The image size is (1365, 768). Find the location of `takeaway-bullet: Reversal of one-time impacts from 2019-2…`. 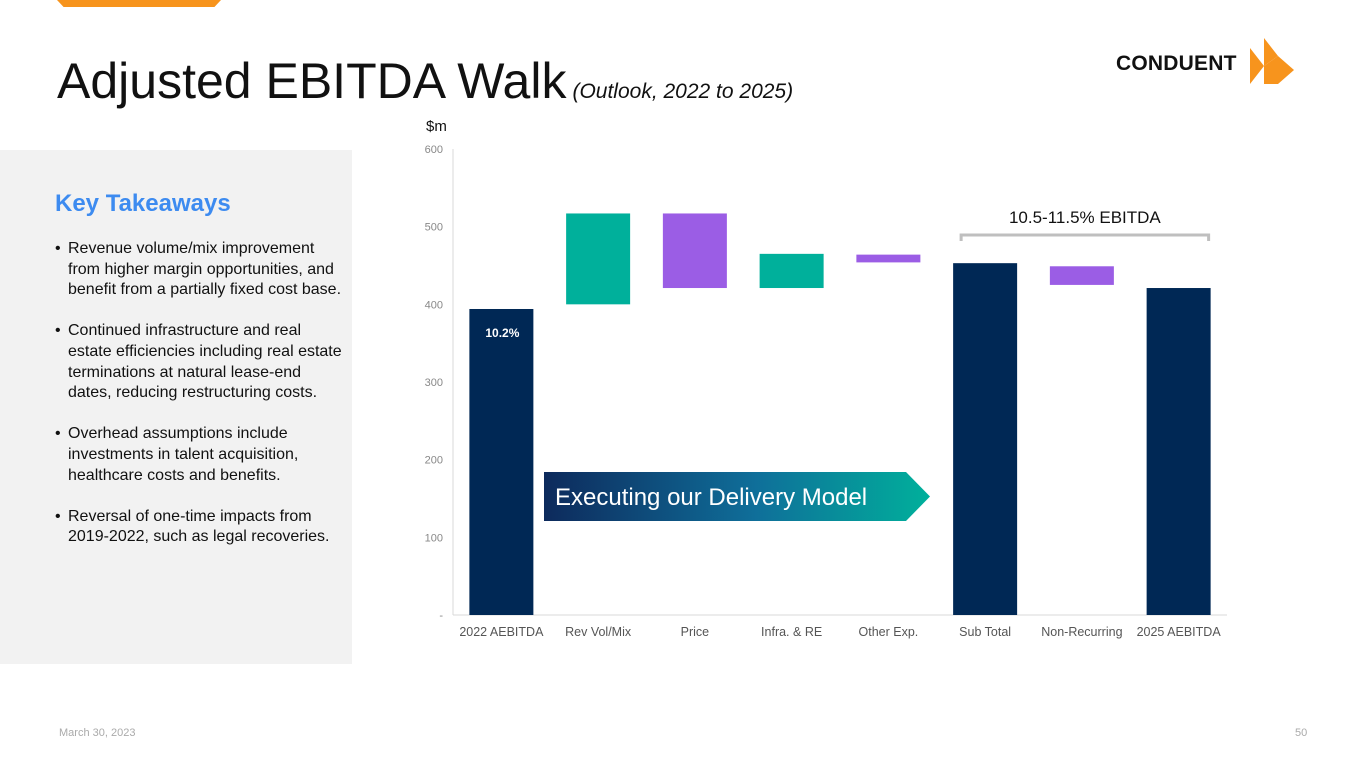

takeaway-bullet: Reversal of one-time impacts from 2019-2… is located at coordinates (200, 527).